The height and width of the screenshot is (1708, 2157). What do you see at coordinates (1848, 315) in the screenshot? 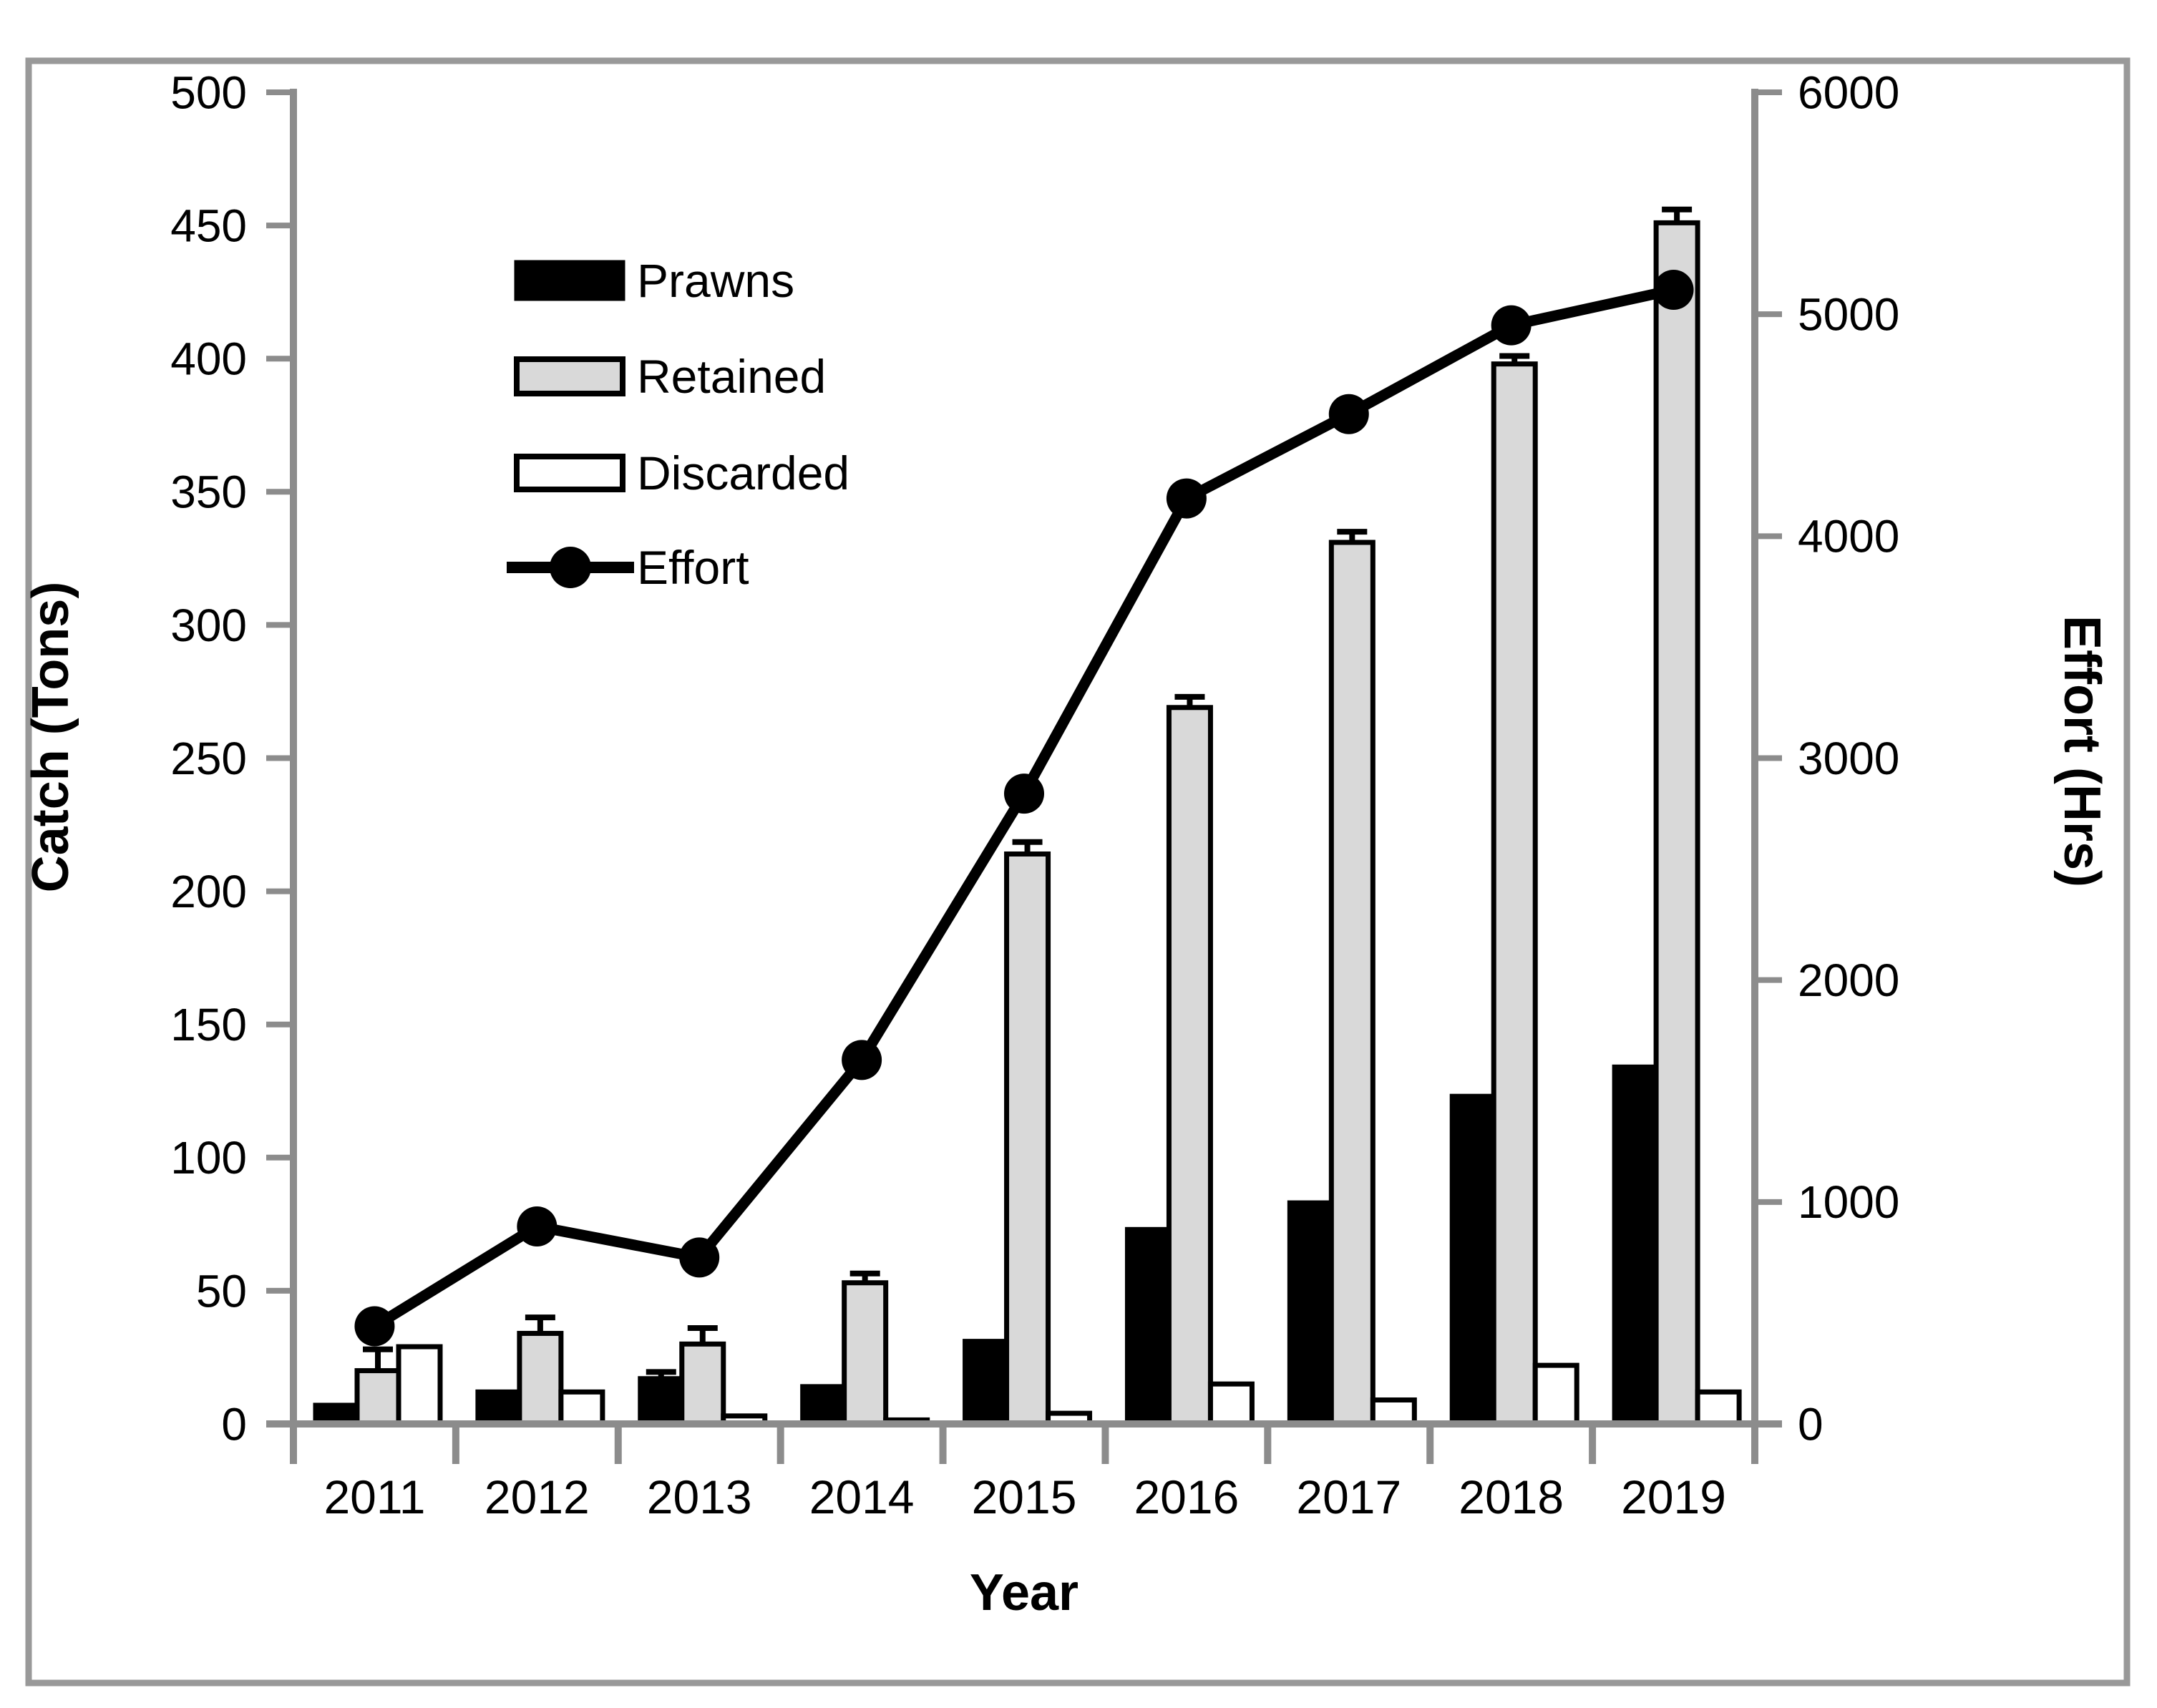
I see `right-tick-label: 5000` at bounding box center [1848, 315].